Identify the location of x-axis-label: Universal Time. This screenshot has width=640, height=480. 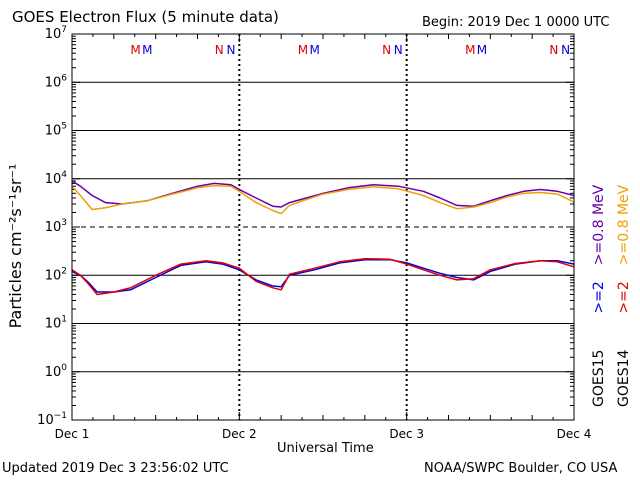
(325, 448).